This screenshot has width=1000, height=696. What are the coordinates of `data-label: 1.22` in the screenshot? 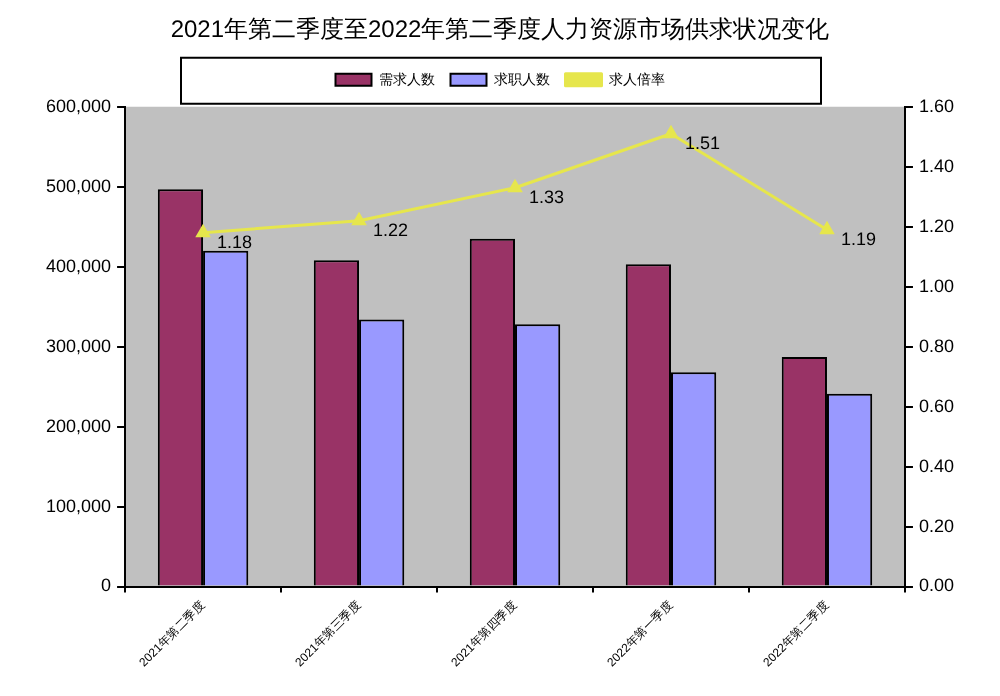 It's located at (391, 229).